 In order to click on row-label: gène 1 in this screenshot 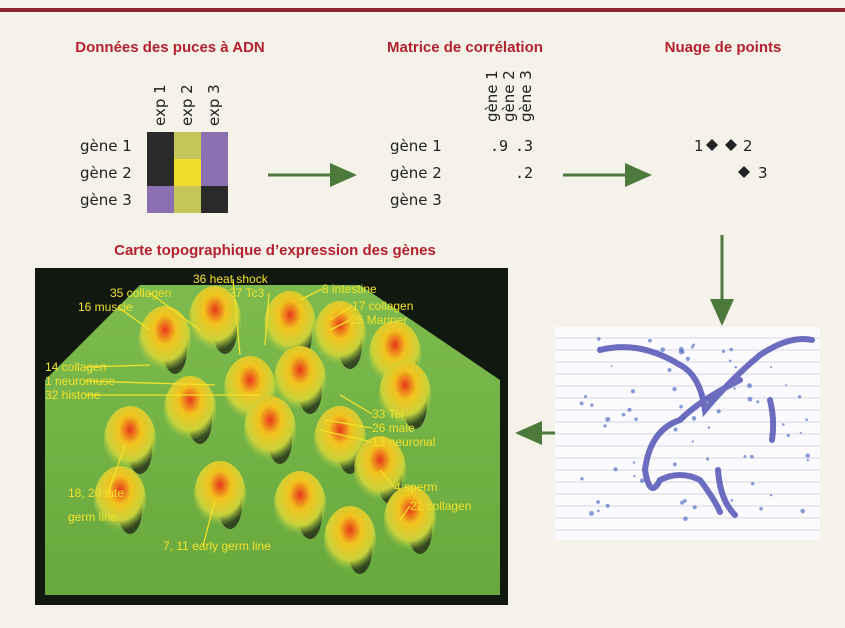, I will do `click(416, 146)`.